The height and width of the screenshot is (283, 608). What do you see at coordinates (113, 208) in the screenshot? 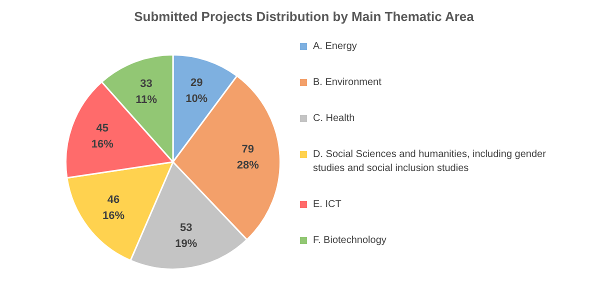
I see `data-label: 46 16%` at bounding box center [113, 208].